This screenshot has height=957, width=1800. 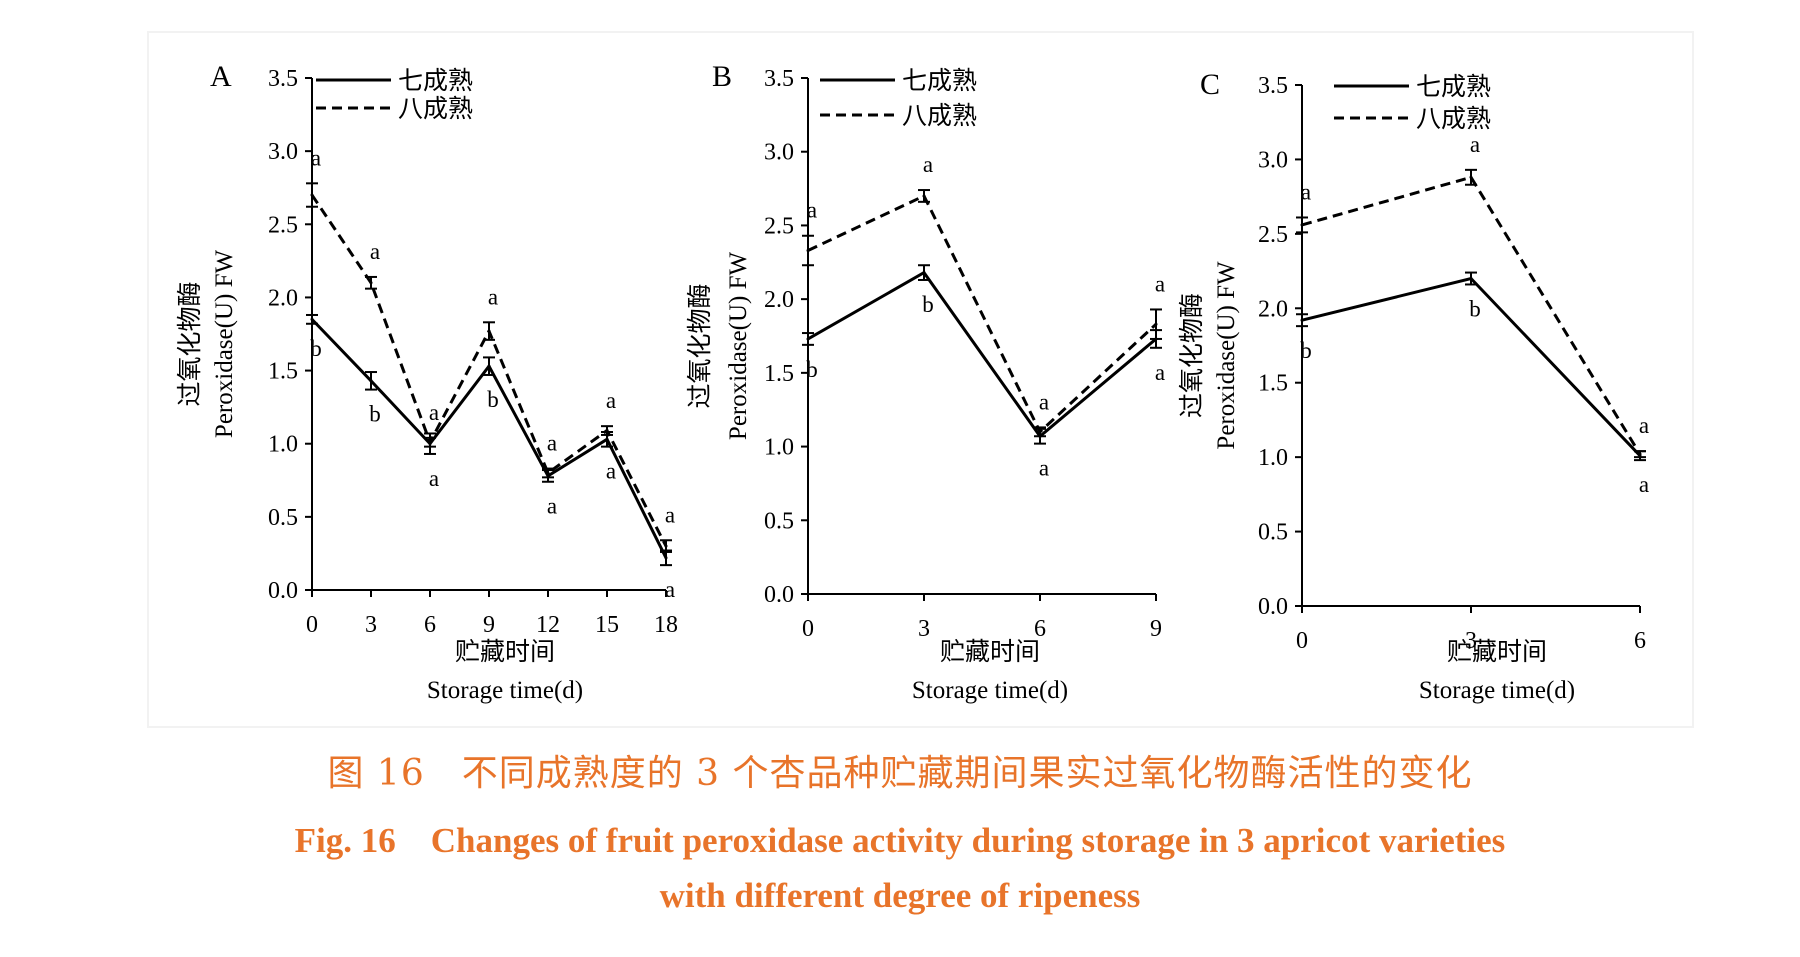 I want to click on panel-label: A, so click(x=221, y=76).